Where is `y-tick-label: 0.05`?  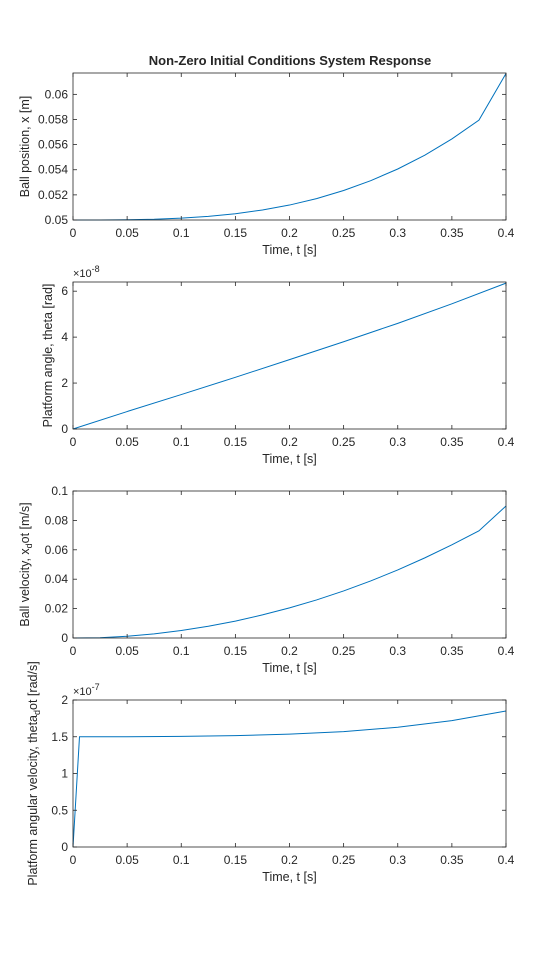 y-tick-label: 0.05 is located at coordinates (57, 220).